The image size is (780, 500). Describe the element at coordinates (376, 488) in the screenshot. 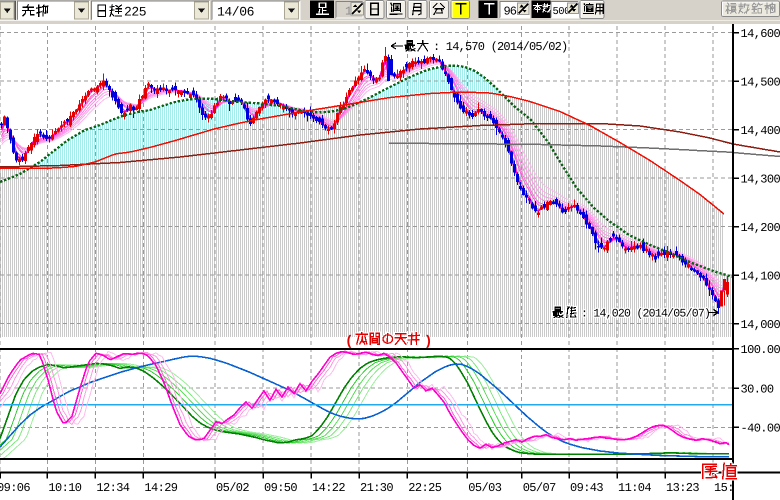

I see `svg-text: 21:30` at that location.